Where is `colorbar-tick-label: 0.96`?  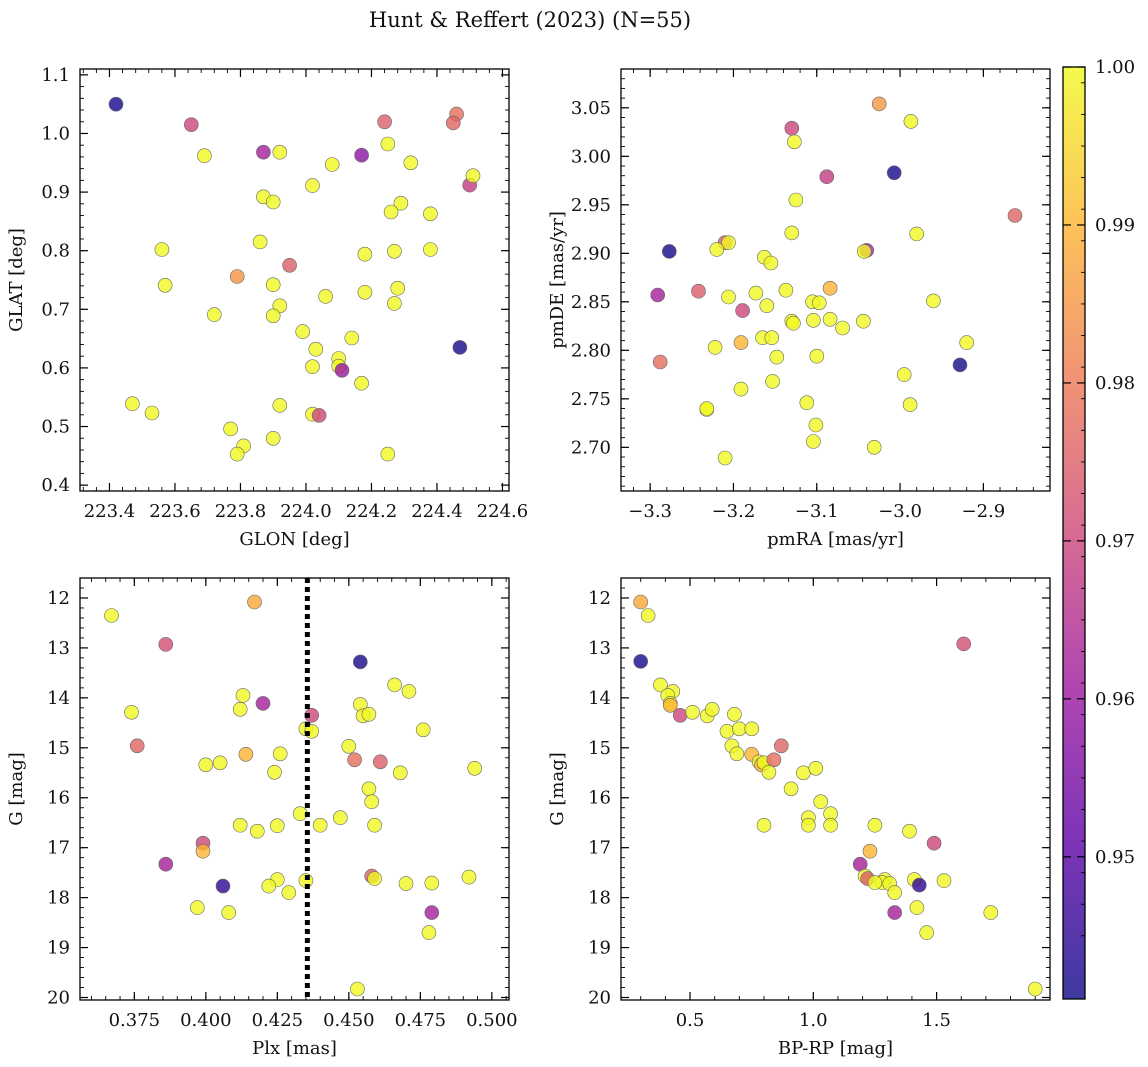 colorbar-tick-label: 0.96 is located at coordinates (1115, 699).